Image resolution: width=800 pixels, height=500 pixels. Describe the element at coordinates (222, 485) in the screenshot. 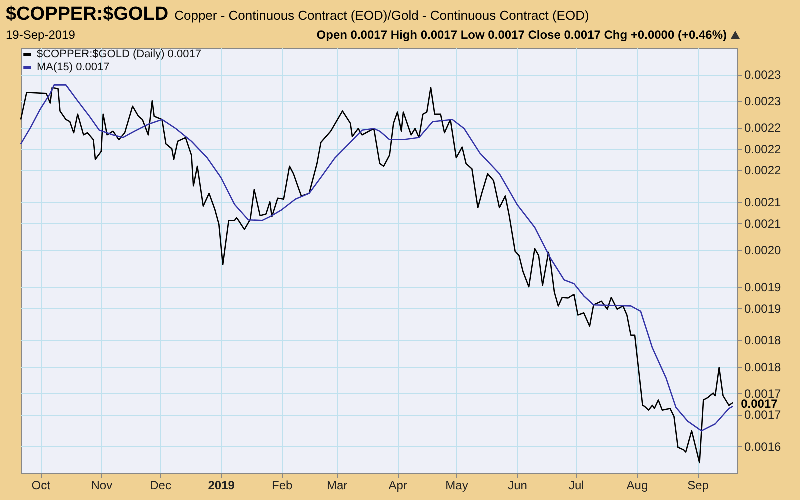

I see `x-tick-label: 2019` at that location.